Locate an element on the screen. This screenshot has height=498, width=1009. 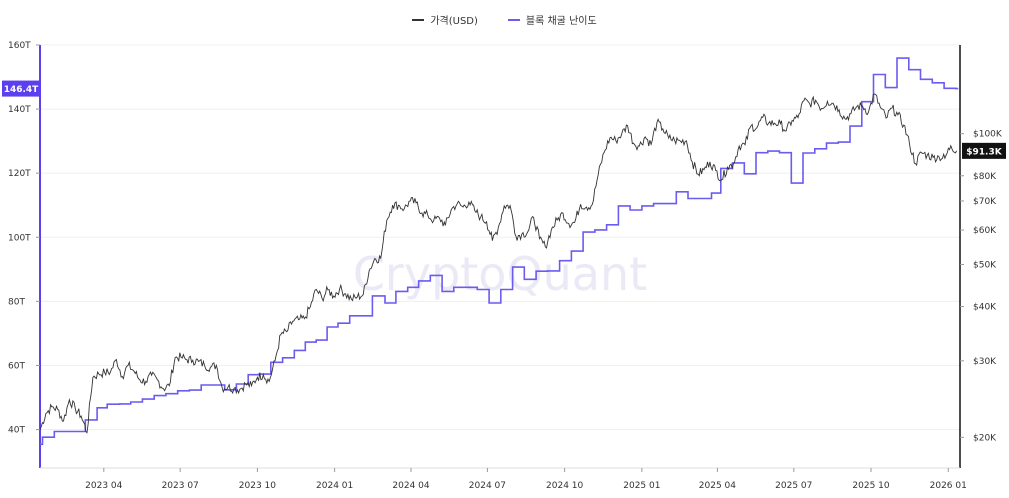
left-axis-tick-label: 40T is located at coordinates (16, 431).